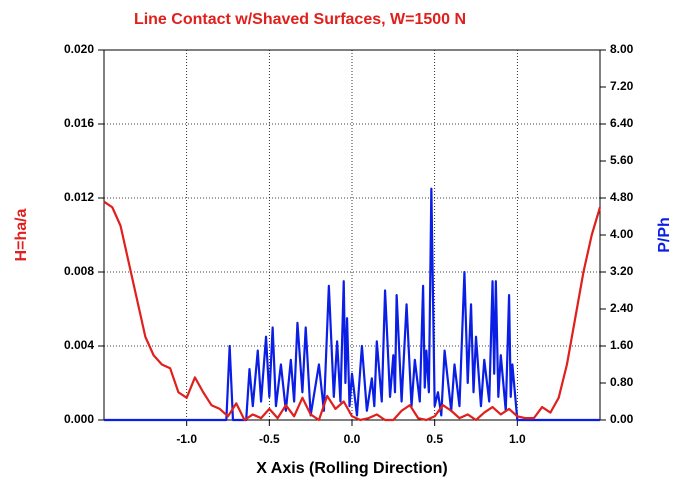 This screenshot has height=491, width=683. What do you see at coordinates (269, 439) in the screenshot?
I see `x-tick-label: -0.5` at bounding box center [269, 439].